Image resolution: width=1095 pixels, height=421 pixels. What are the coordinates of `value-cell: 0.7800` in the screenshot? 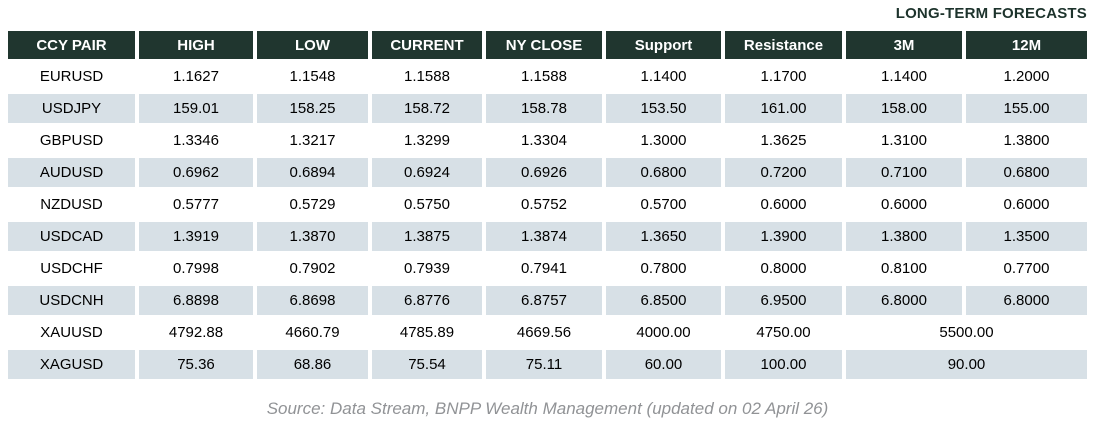 It's located at (663, 268).